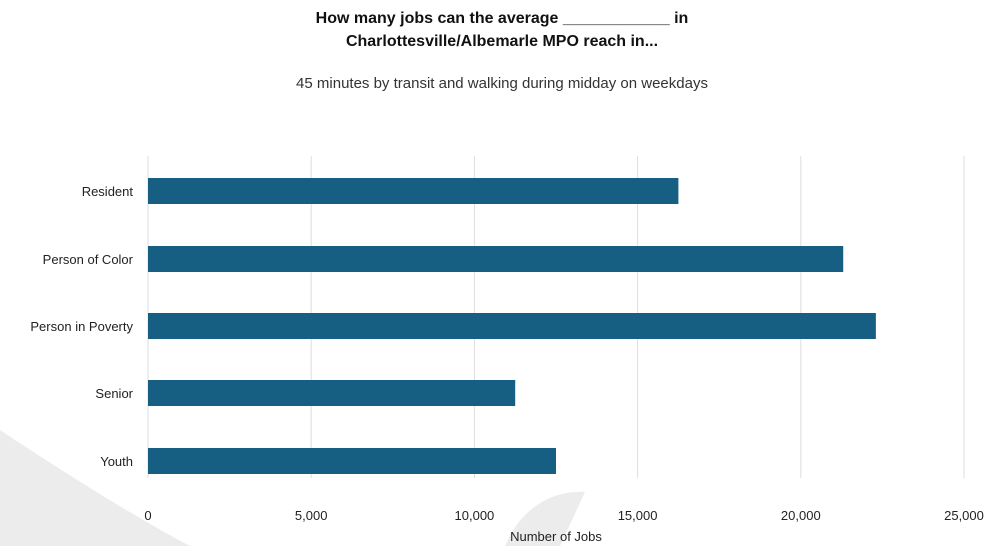 This screenshot has width=1004, height=546. What do you see at coordinates (147, 515) in the screenshot?
I see `x-tick-label-0: 0` at bounding box center [147, 515].